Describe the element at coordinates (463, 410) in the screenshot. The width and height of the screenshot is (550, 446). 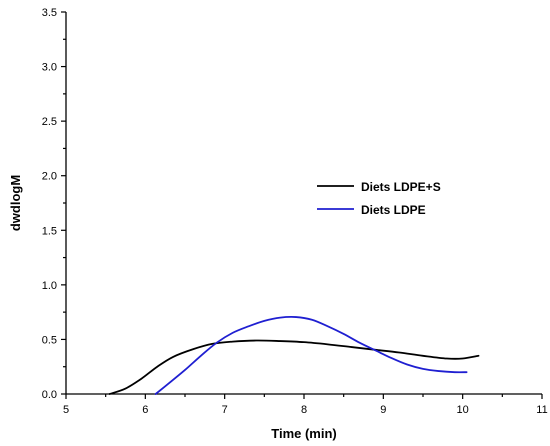
I see `x-tick-label: 10` at that location.